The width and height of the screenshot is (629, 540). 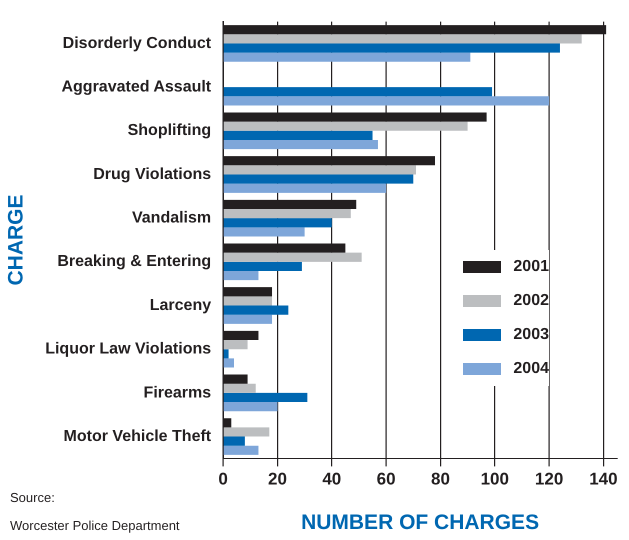 I want to click on legend-label: 2004, so click(x=531, y=369).